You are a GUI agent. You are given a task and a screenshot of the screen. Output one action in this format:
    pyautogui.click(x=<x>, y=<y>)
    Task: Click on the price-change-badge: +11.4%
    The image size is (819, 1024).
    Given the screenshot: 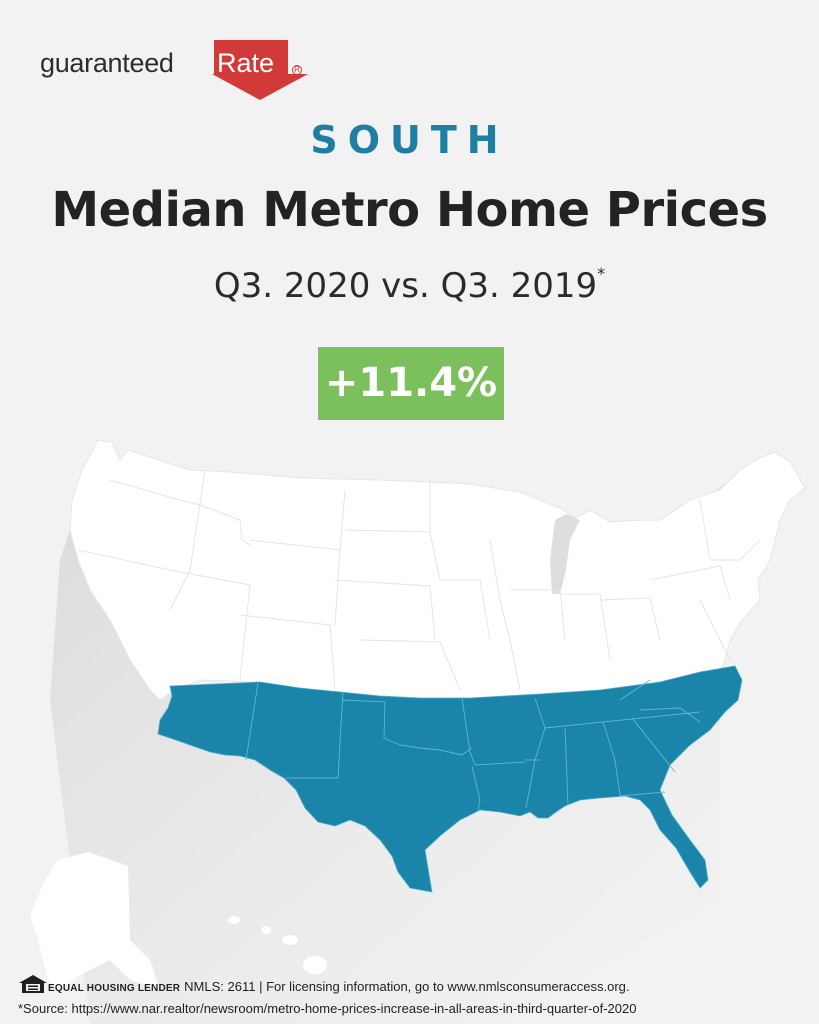 What is the action you would take?
    pyautogui.click(x=411, y=383)
    